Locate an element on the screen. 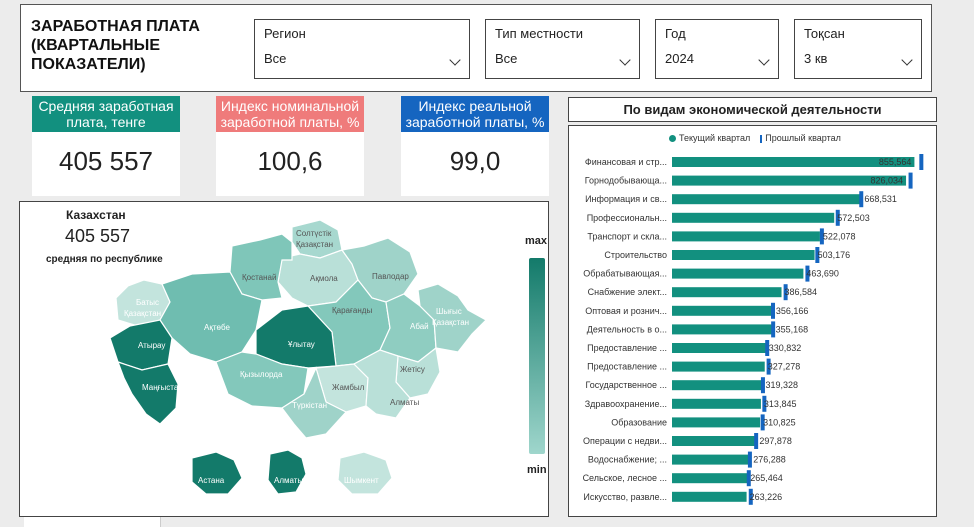  map-country-name: Казахстан is located at coordinates (96, 215).